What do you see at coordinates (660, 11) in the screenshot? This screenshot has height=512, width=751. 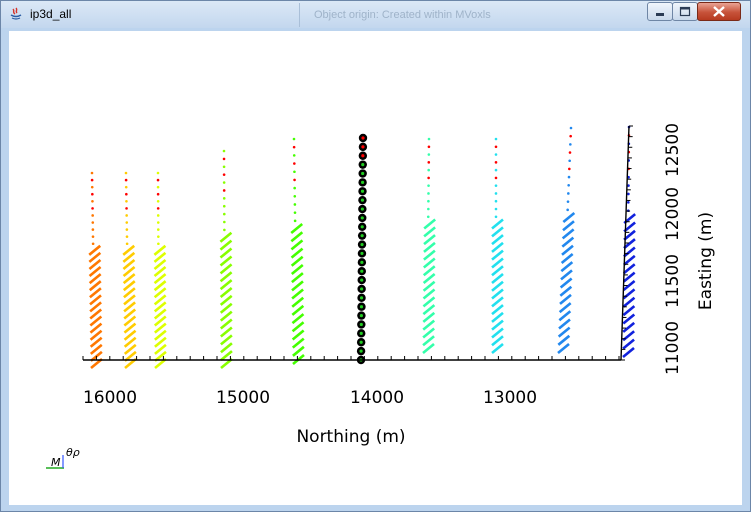 I see `minimize-button` at bounding box center [660, 11].